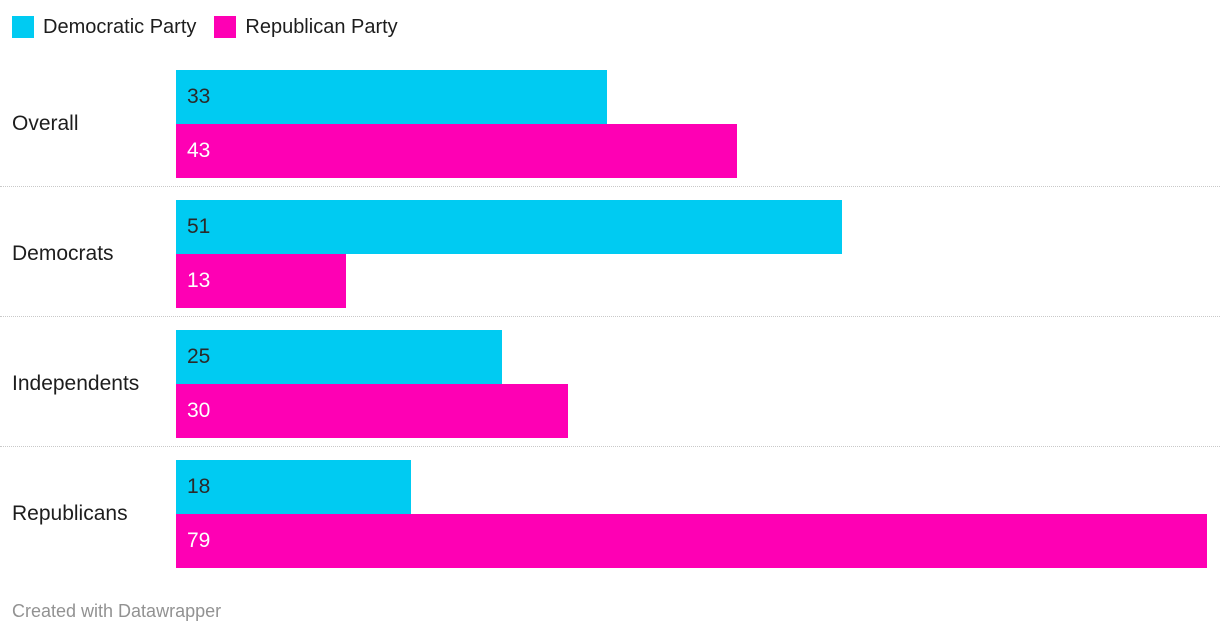  I want to click on bar-value-label: 33, so click(199, 96).